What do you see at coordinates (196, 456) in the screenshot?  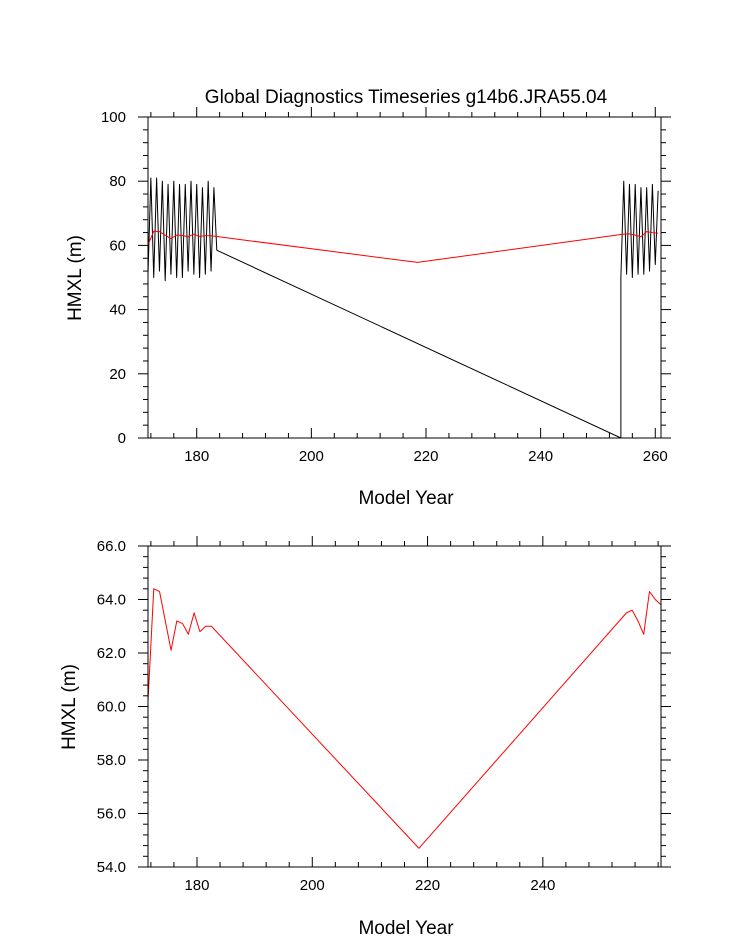 I see `x-tick-label-top: 180` at bounding box center [196, 456].